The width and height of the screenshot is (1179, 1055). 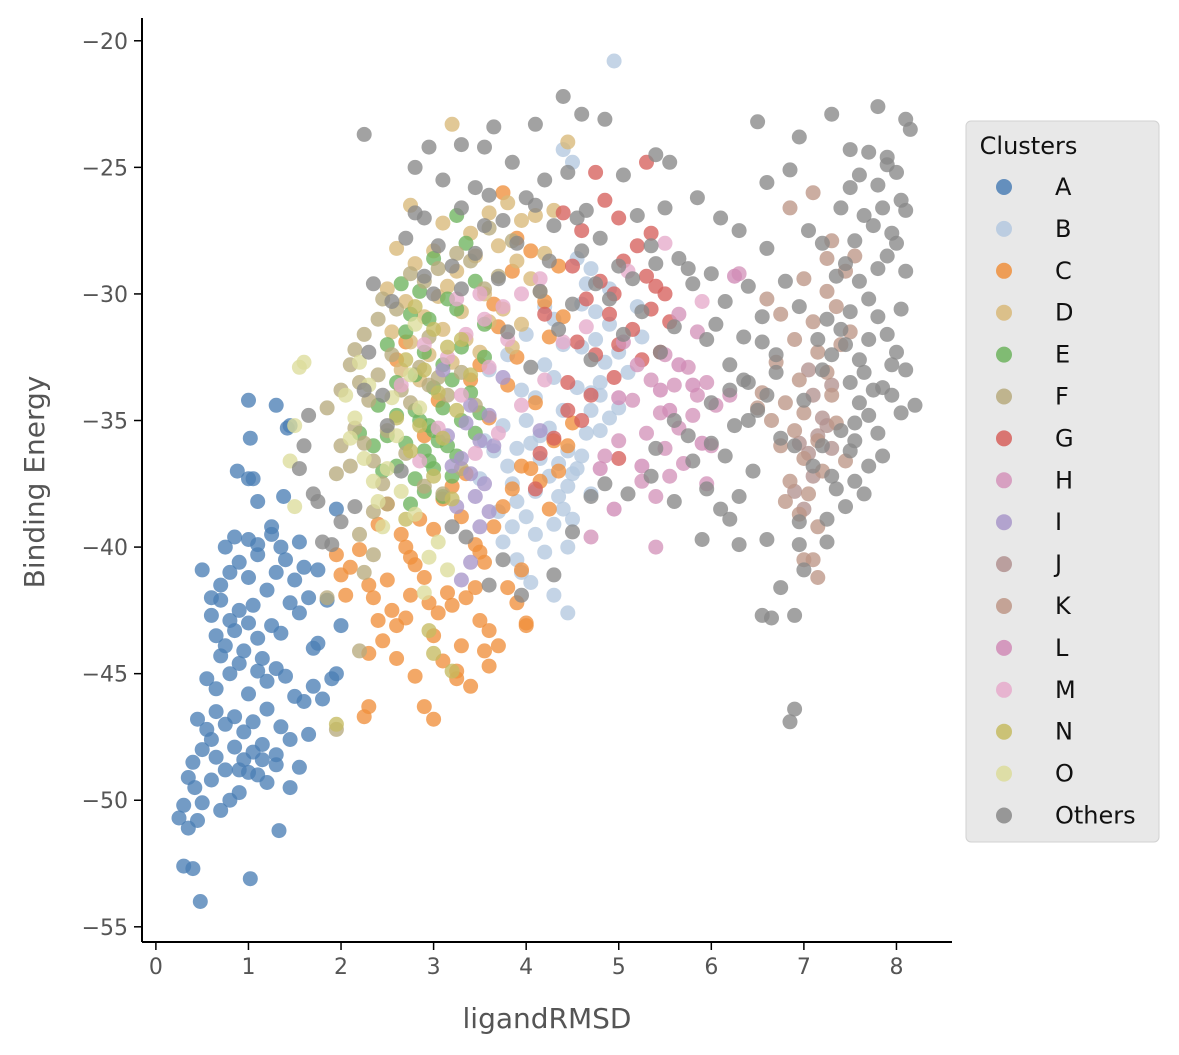 I want to click on x-tick-label: 0, so click(x=156, y=967).